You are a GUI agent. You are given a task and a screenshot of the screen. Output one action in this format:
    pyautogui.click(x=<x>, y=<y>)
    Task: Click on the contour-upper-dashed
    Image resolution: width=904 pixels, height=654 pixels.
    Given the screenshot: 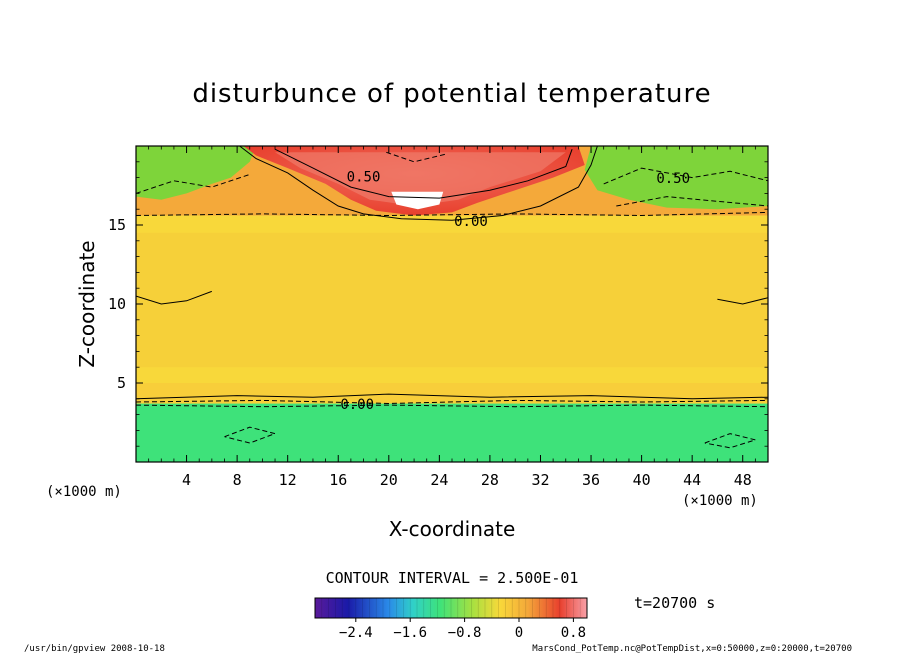 What is the action you would take?
    pyautogui.click(x=452, y=214)
    